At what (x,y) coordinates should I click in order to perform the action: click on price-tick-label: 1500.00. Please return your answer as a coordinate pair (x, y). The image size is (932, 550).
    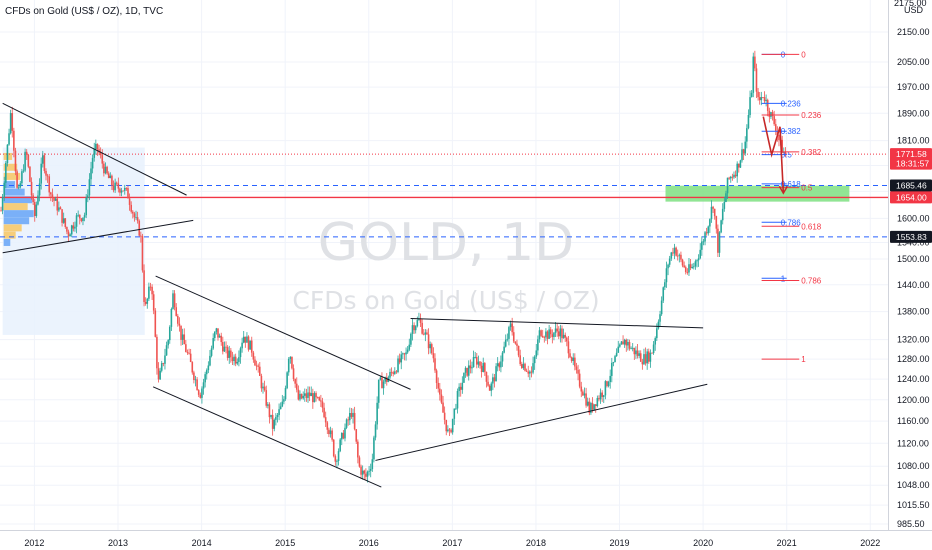
    Looking at the image, I should click on (913, 259).